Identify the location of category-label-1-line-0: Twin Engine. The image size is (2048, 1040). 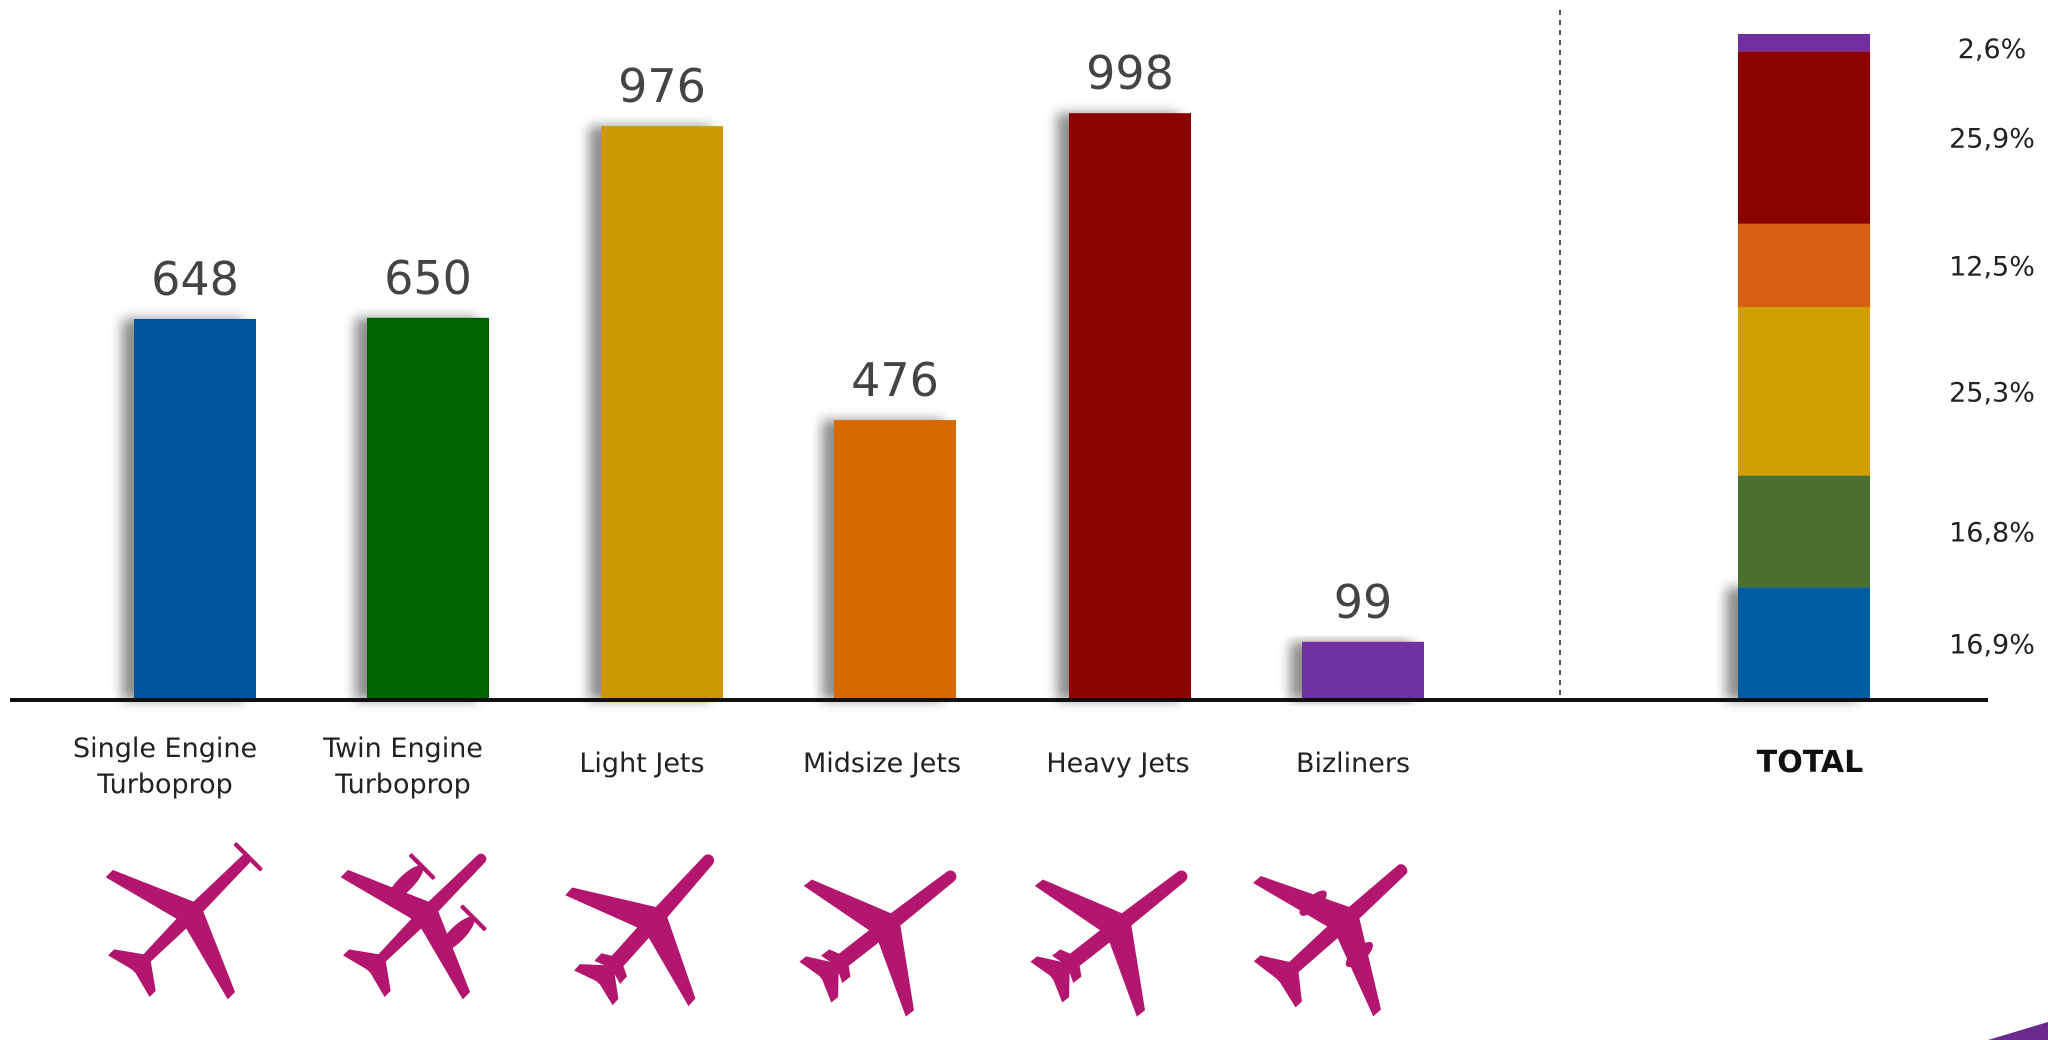
(402, 748).